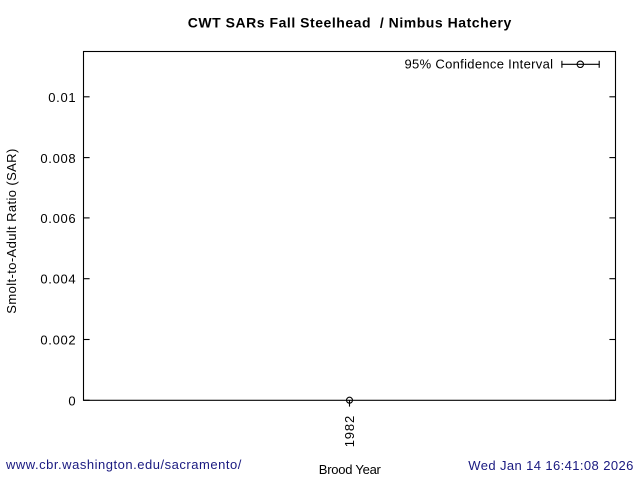 The width and height of the screenshot is (640, 480). Describe the element at coordinates (349, 432) in the screenshot. I see `svg-text: 1982` at that location.